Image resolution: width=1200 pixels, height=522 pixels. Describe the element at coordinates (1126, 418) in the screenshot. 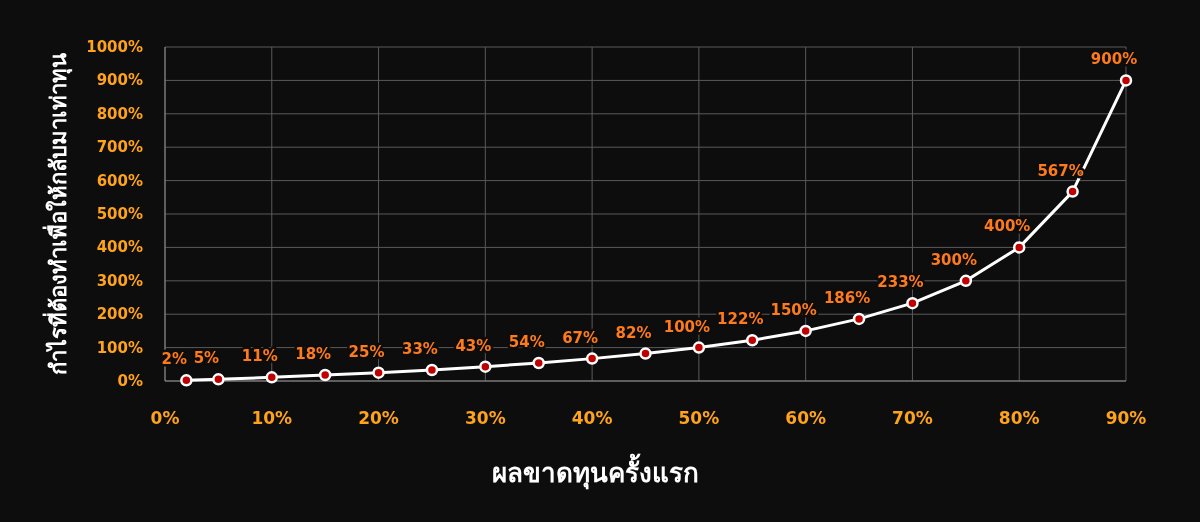

I see `x-tick-label: 90%` at that location.